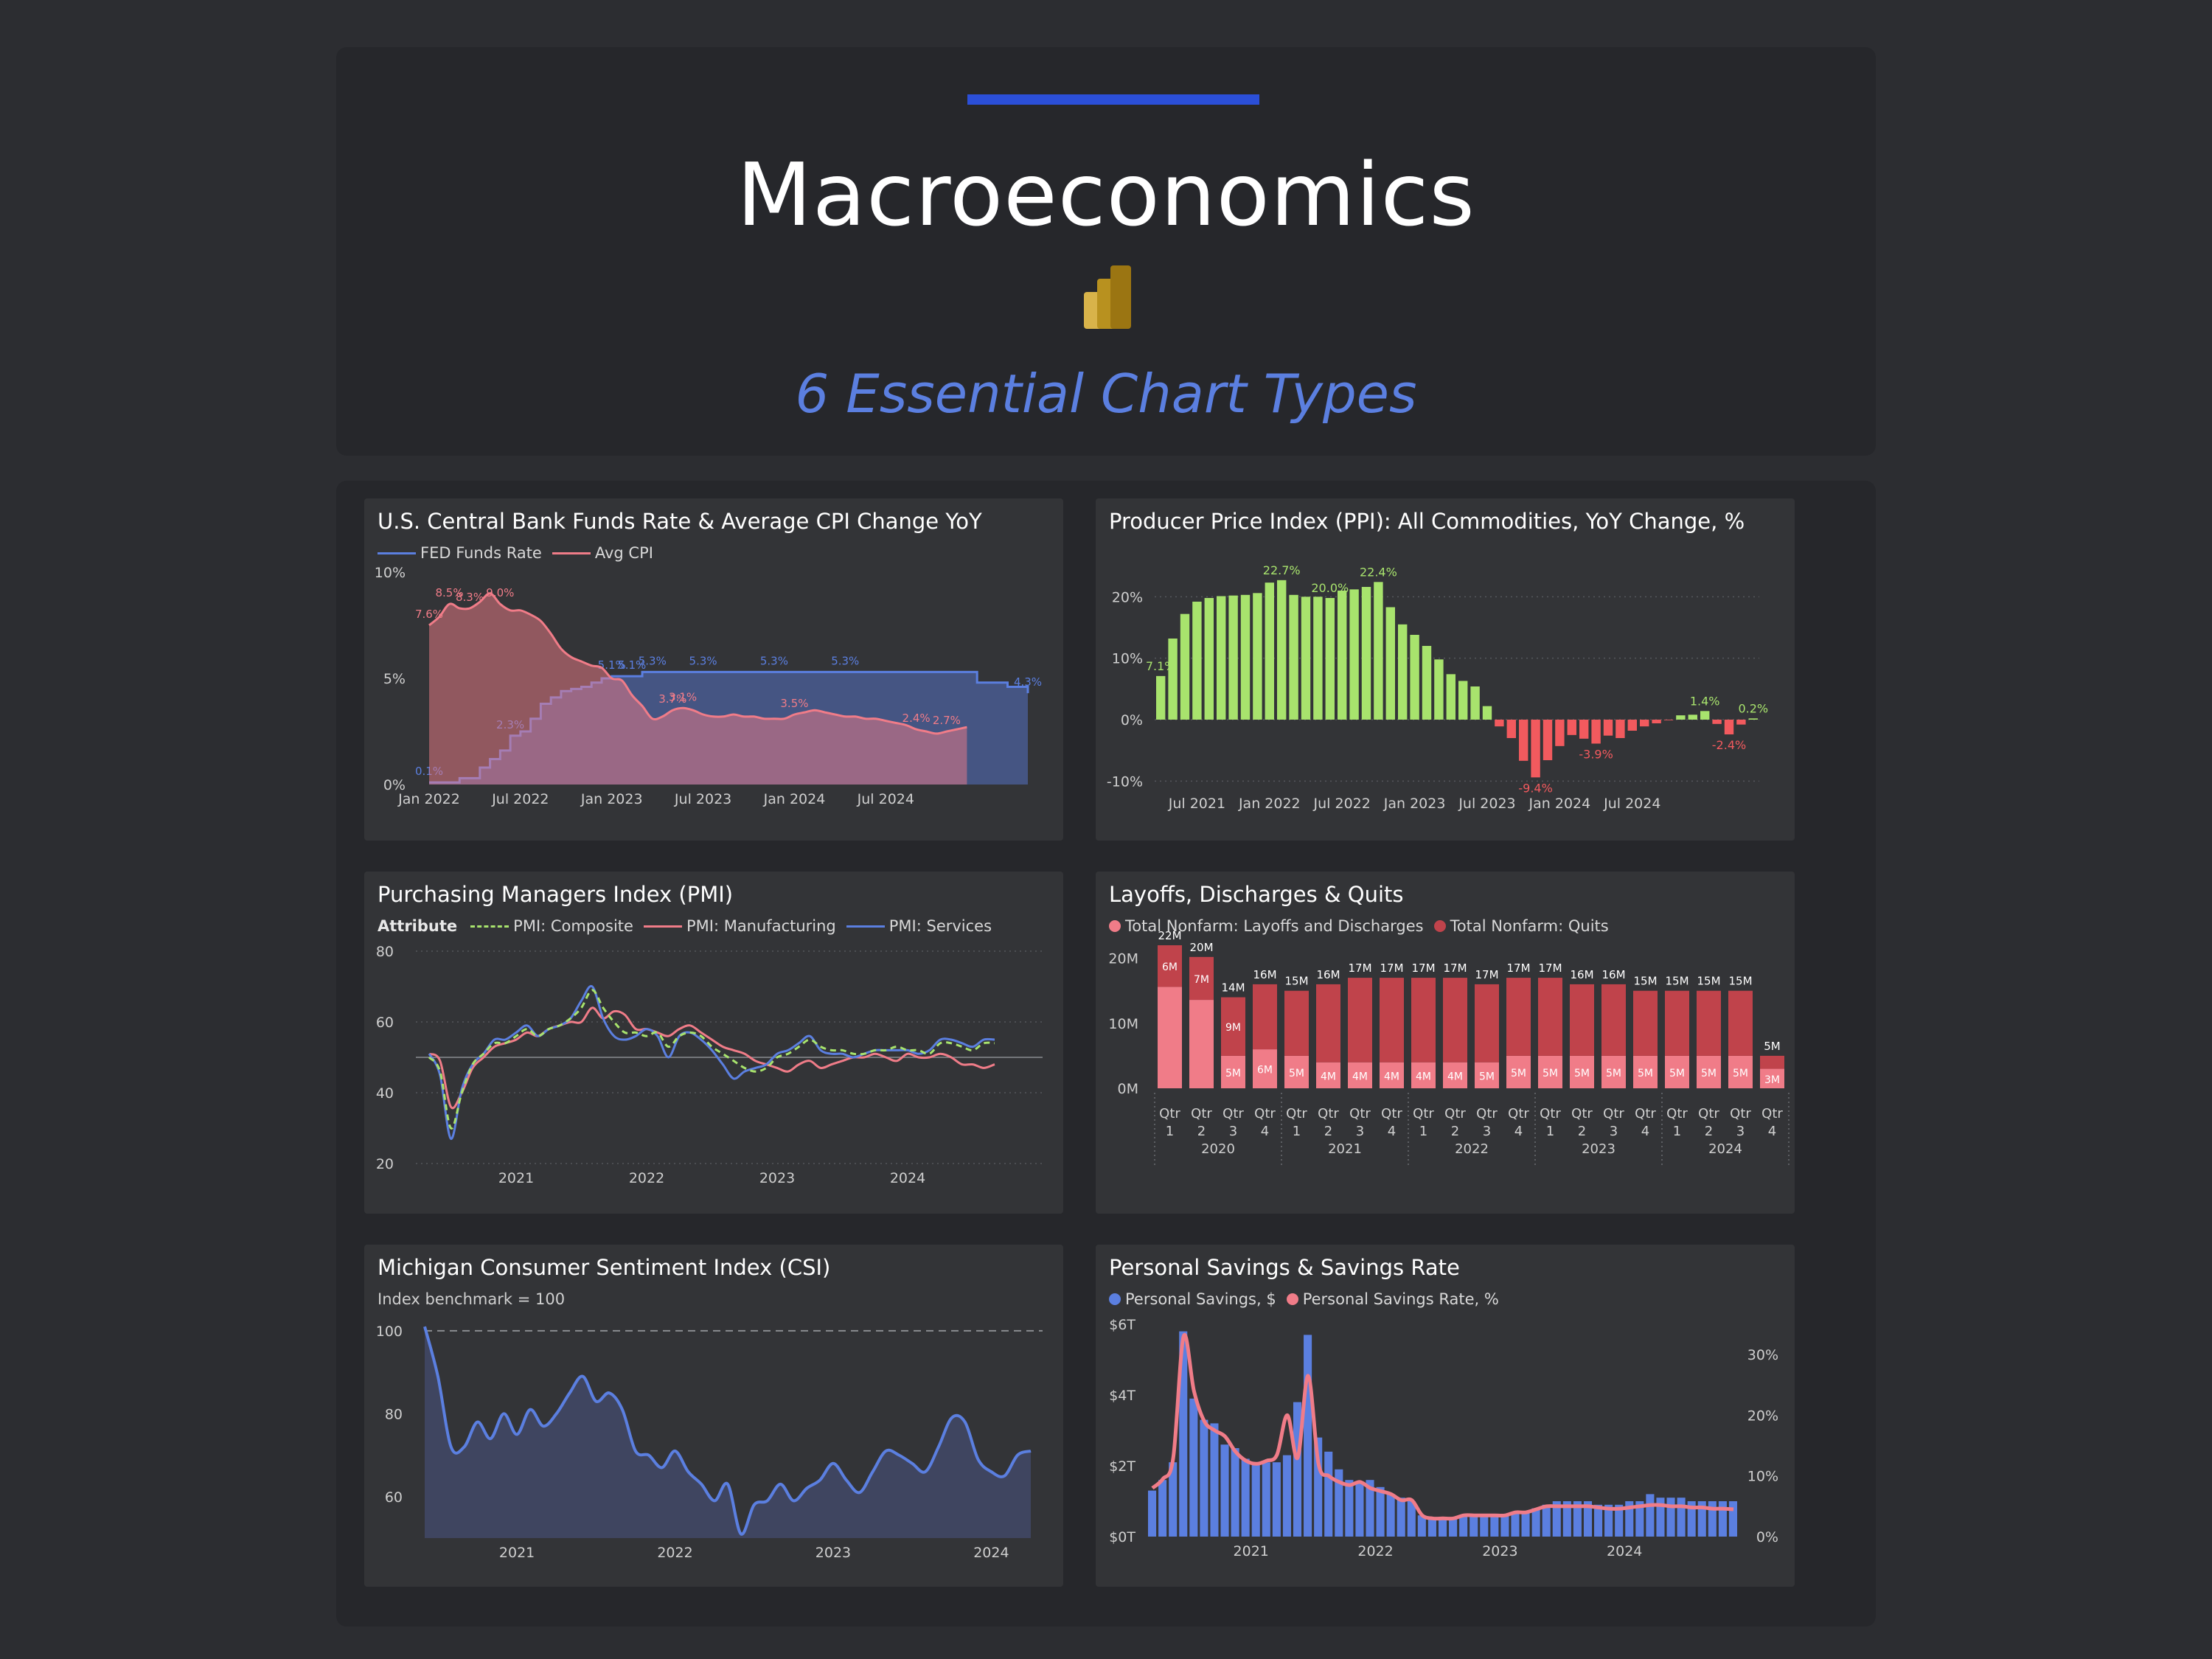 The image size is (2212, 1659). What do you see at coordinates (1729, 745) in the screenshot?
I see `data-label: -2.4%` at bounding box center [1729, 745].